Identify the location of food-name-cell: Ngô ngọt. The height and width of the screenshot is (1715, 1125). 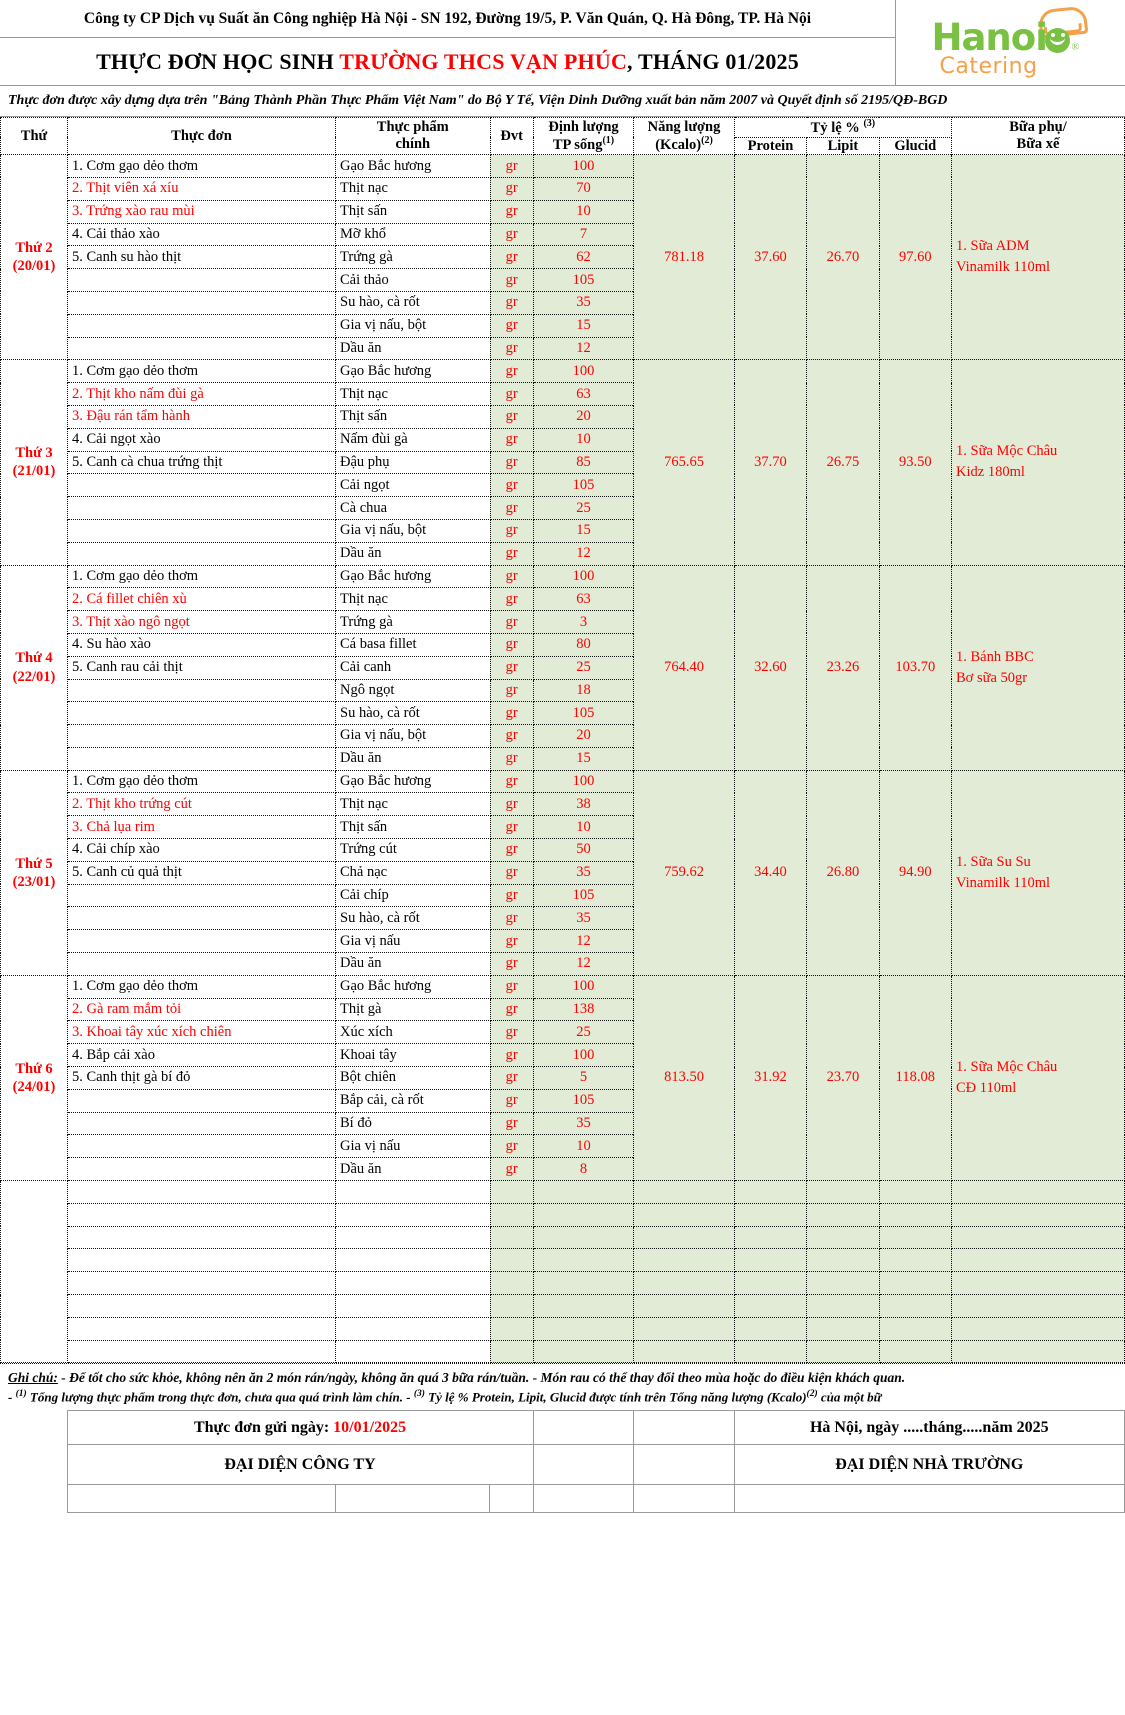
(413, 690).